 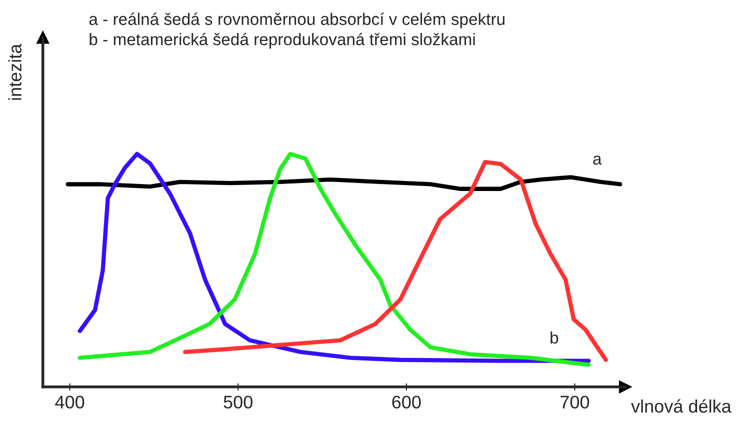 What do you see at coordinates (15, 72) in the screenshot?
I see `y-axis-title: intezita` at bounding box center [15, 72].